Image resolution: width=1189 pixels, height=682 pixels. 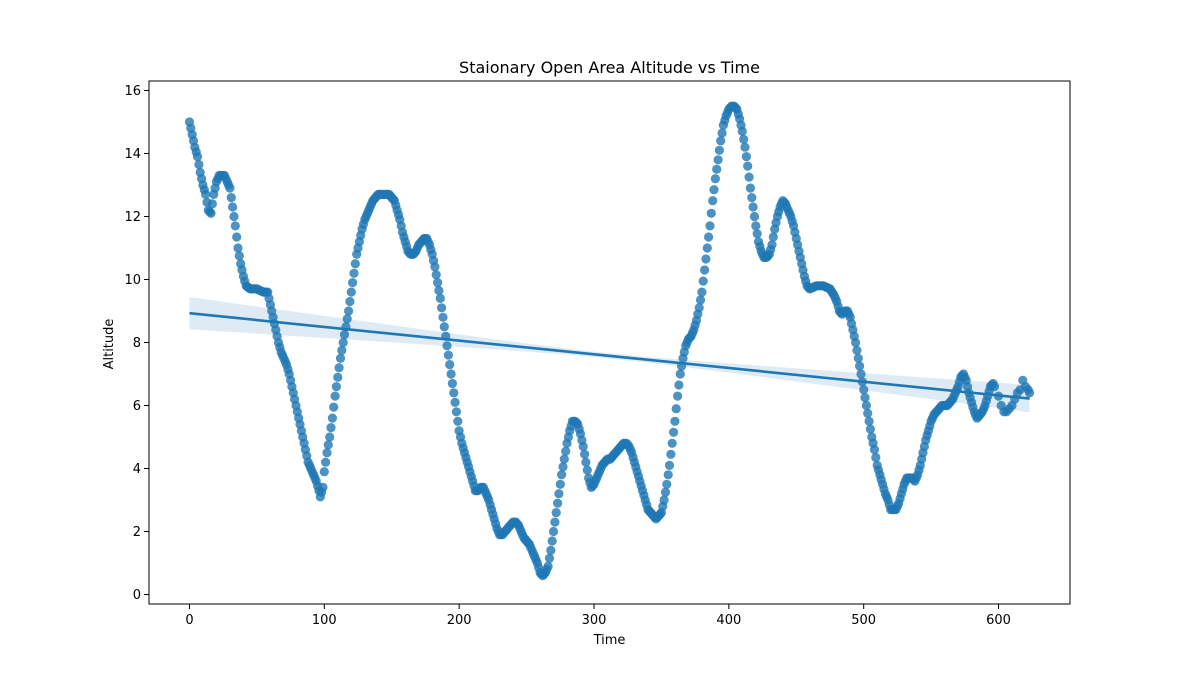 I want to click on x-tick-label: 600, so click(x=998, y=620).